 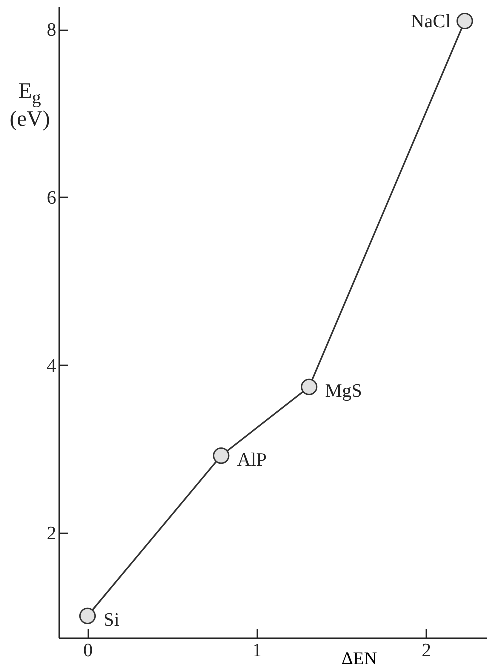 What do you see at coordinates (431, 21) in the screenshot?
I see `annotation: NaCl` at bounding box center [431, 21].